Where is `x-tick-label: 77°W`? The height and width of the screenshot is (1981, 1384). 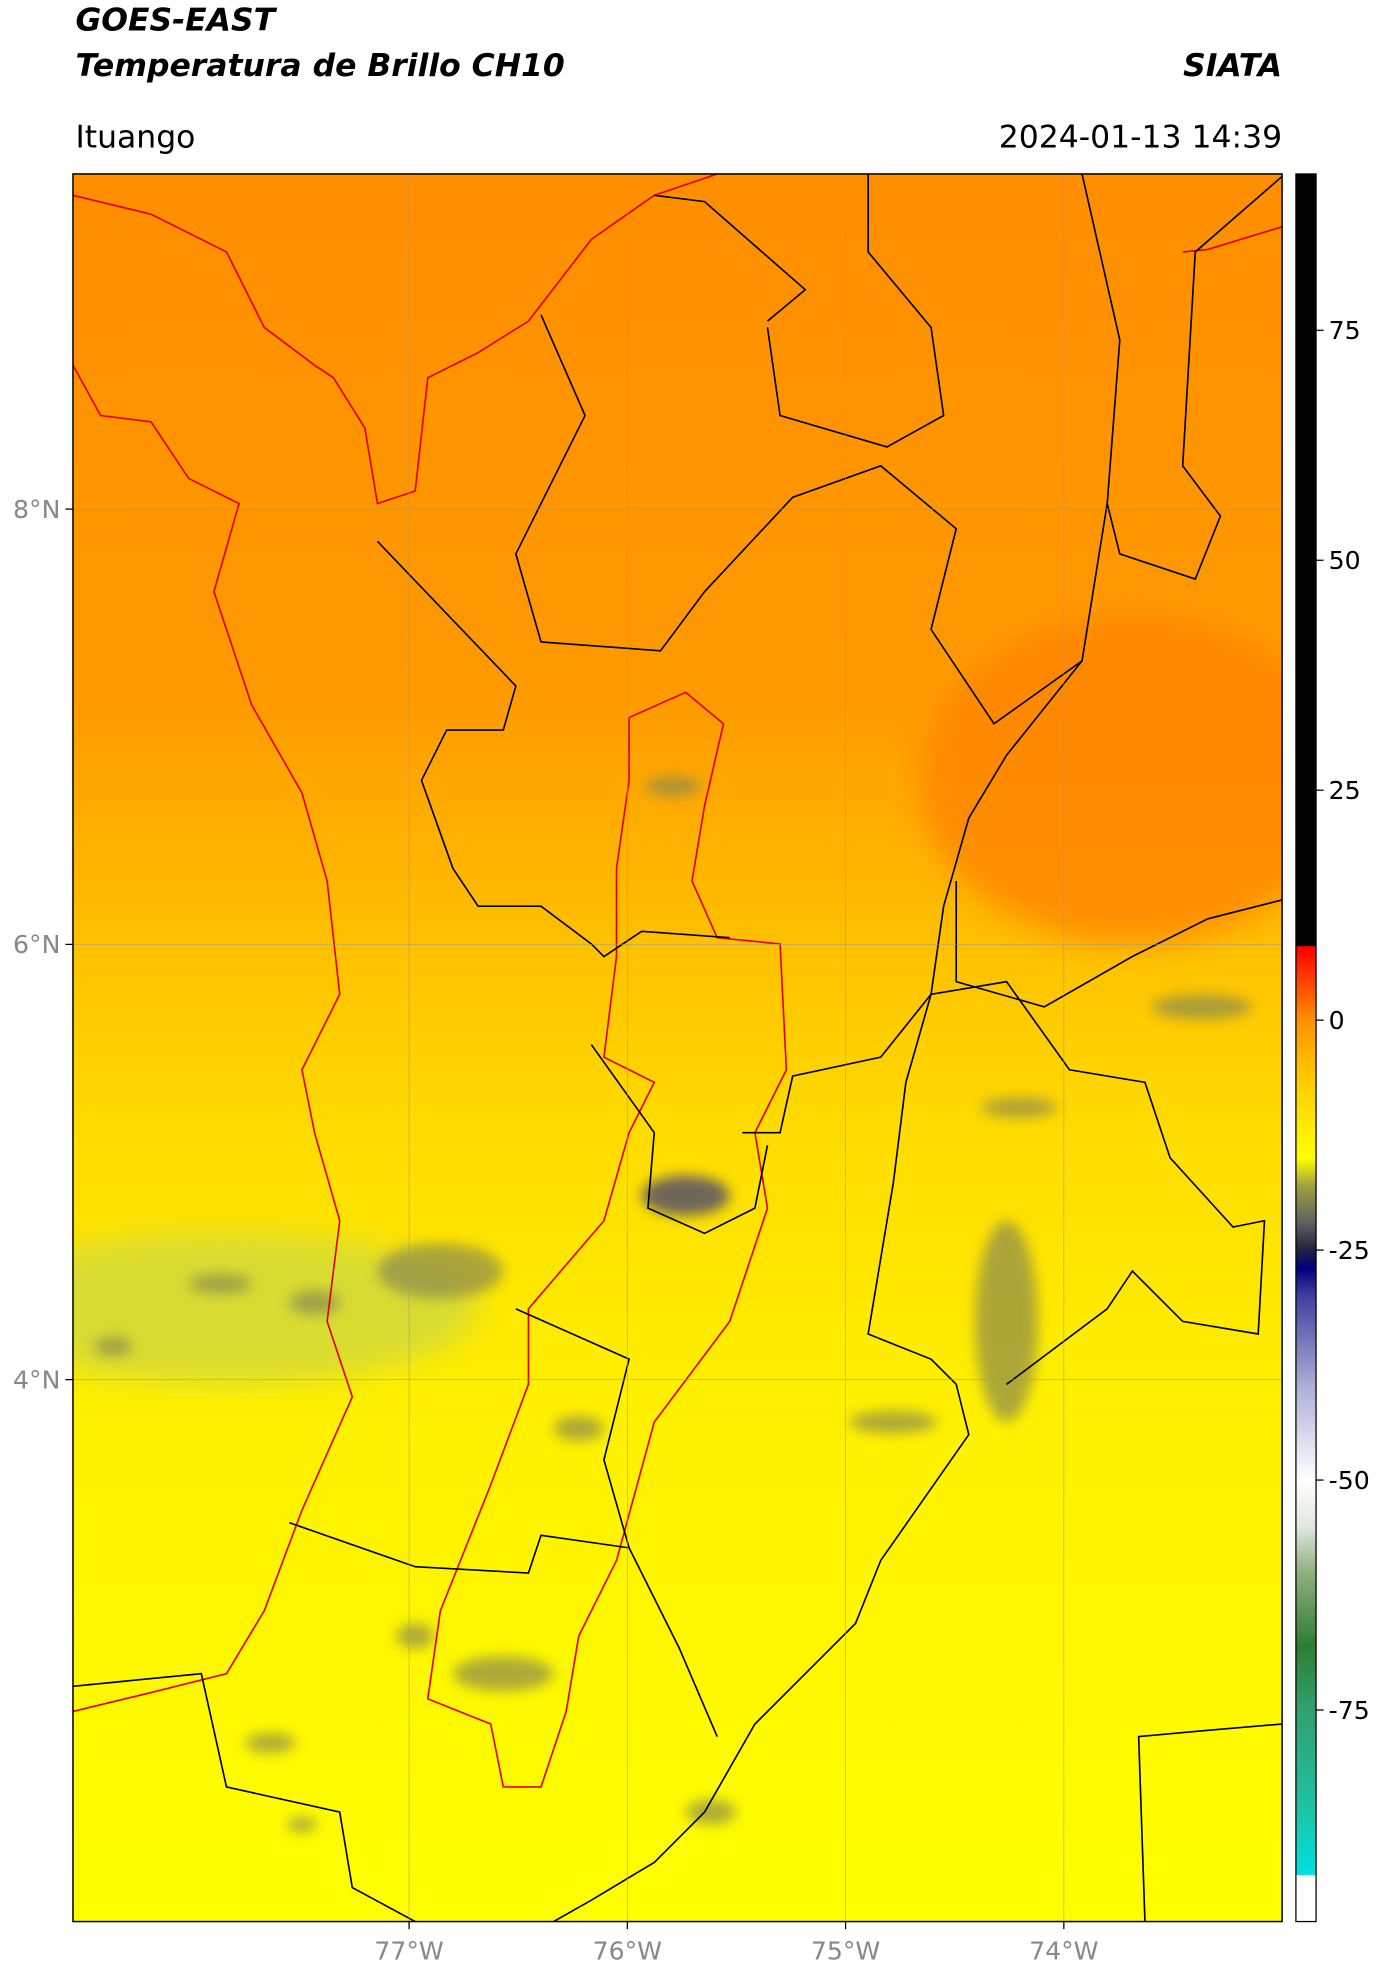
x-tick-label: 77°W is located at coordinates (409, 1950).